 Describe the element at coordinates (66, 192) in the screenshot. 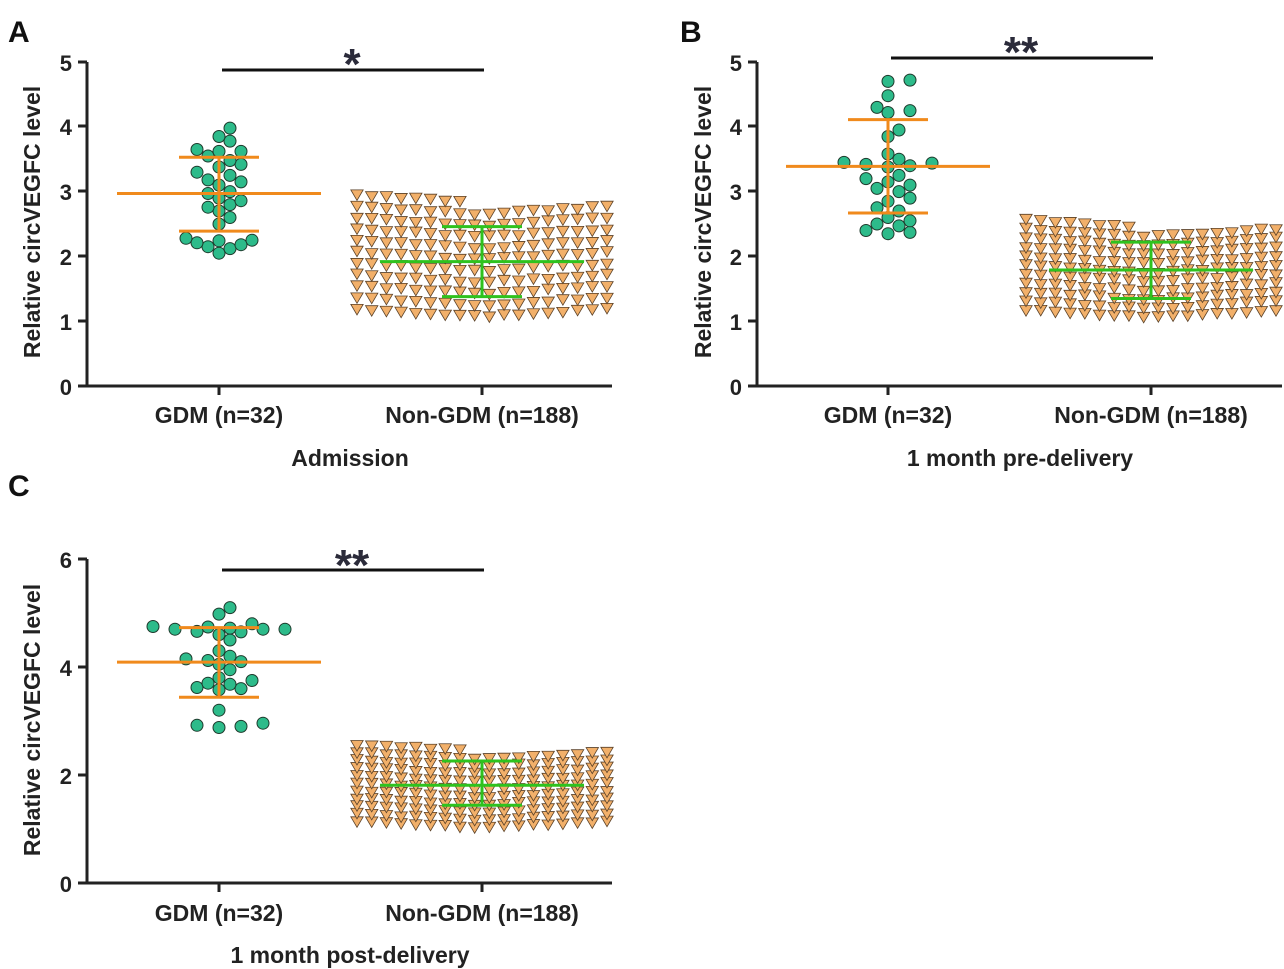

I see `y-tick-label: 3` at that location.